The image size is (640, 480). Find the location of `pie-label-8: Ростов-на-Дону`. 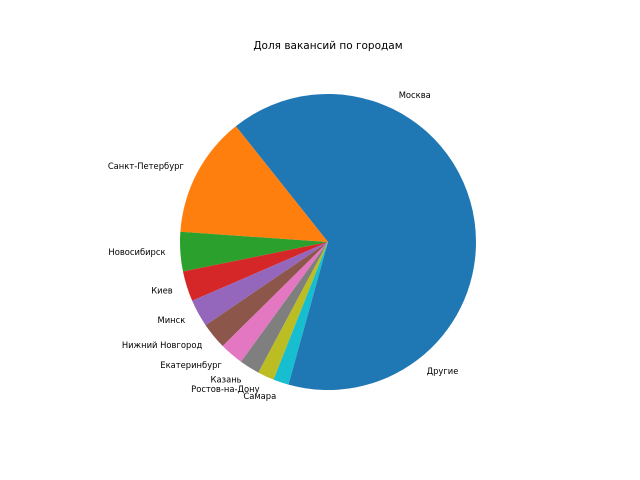

pie-label-8: Ростов-на-Дону is located at coordinates (225, 389).